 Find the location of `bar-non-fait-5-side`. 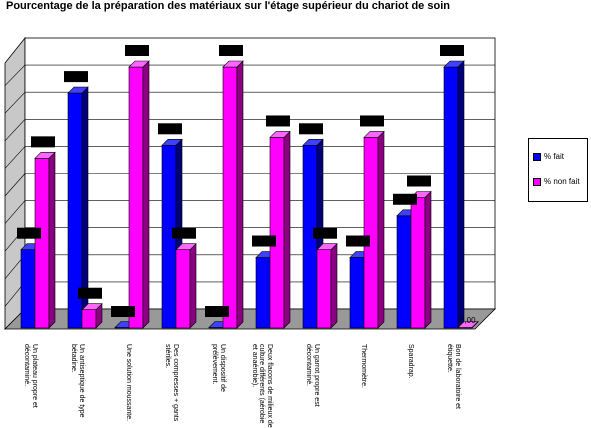

bar-non-fait-5-side is located at coordinates (287, 229).